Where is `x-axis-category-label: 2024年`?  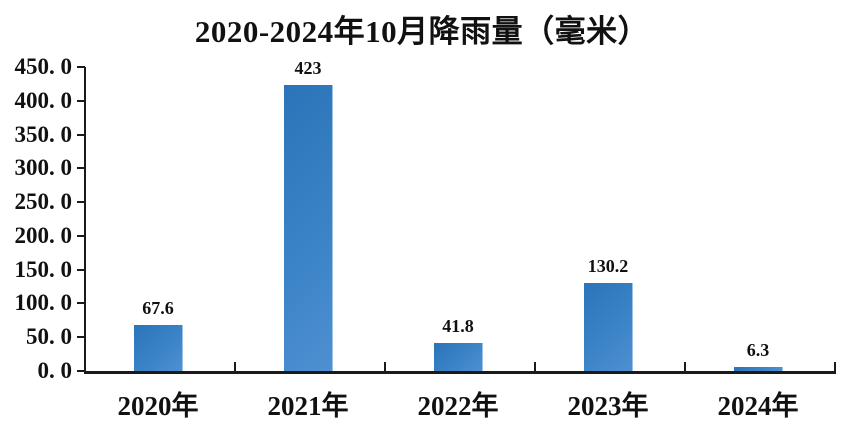
x-axis-category-label: 2024年 is located at coordinates (758, 406).